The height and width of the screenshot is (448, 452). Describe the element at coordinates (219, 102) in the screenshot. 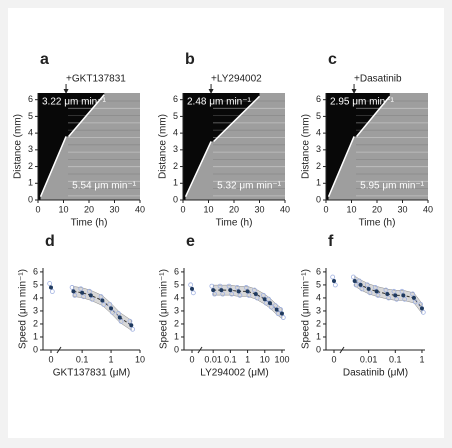

I see `rate-label: 2.48 μm min⁻¹` at that location.